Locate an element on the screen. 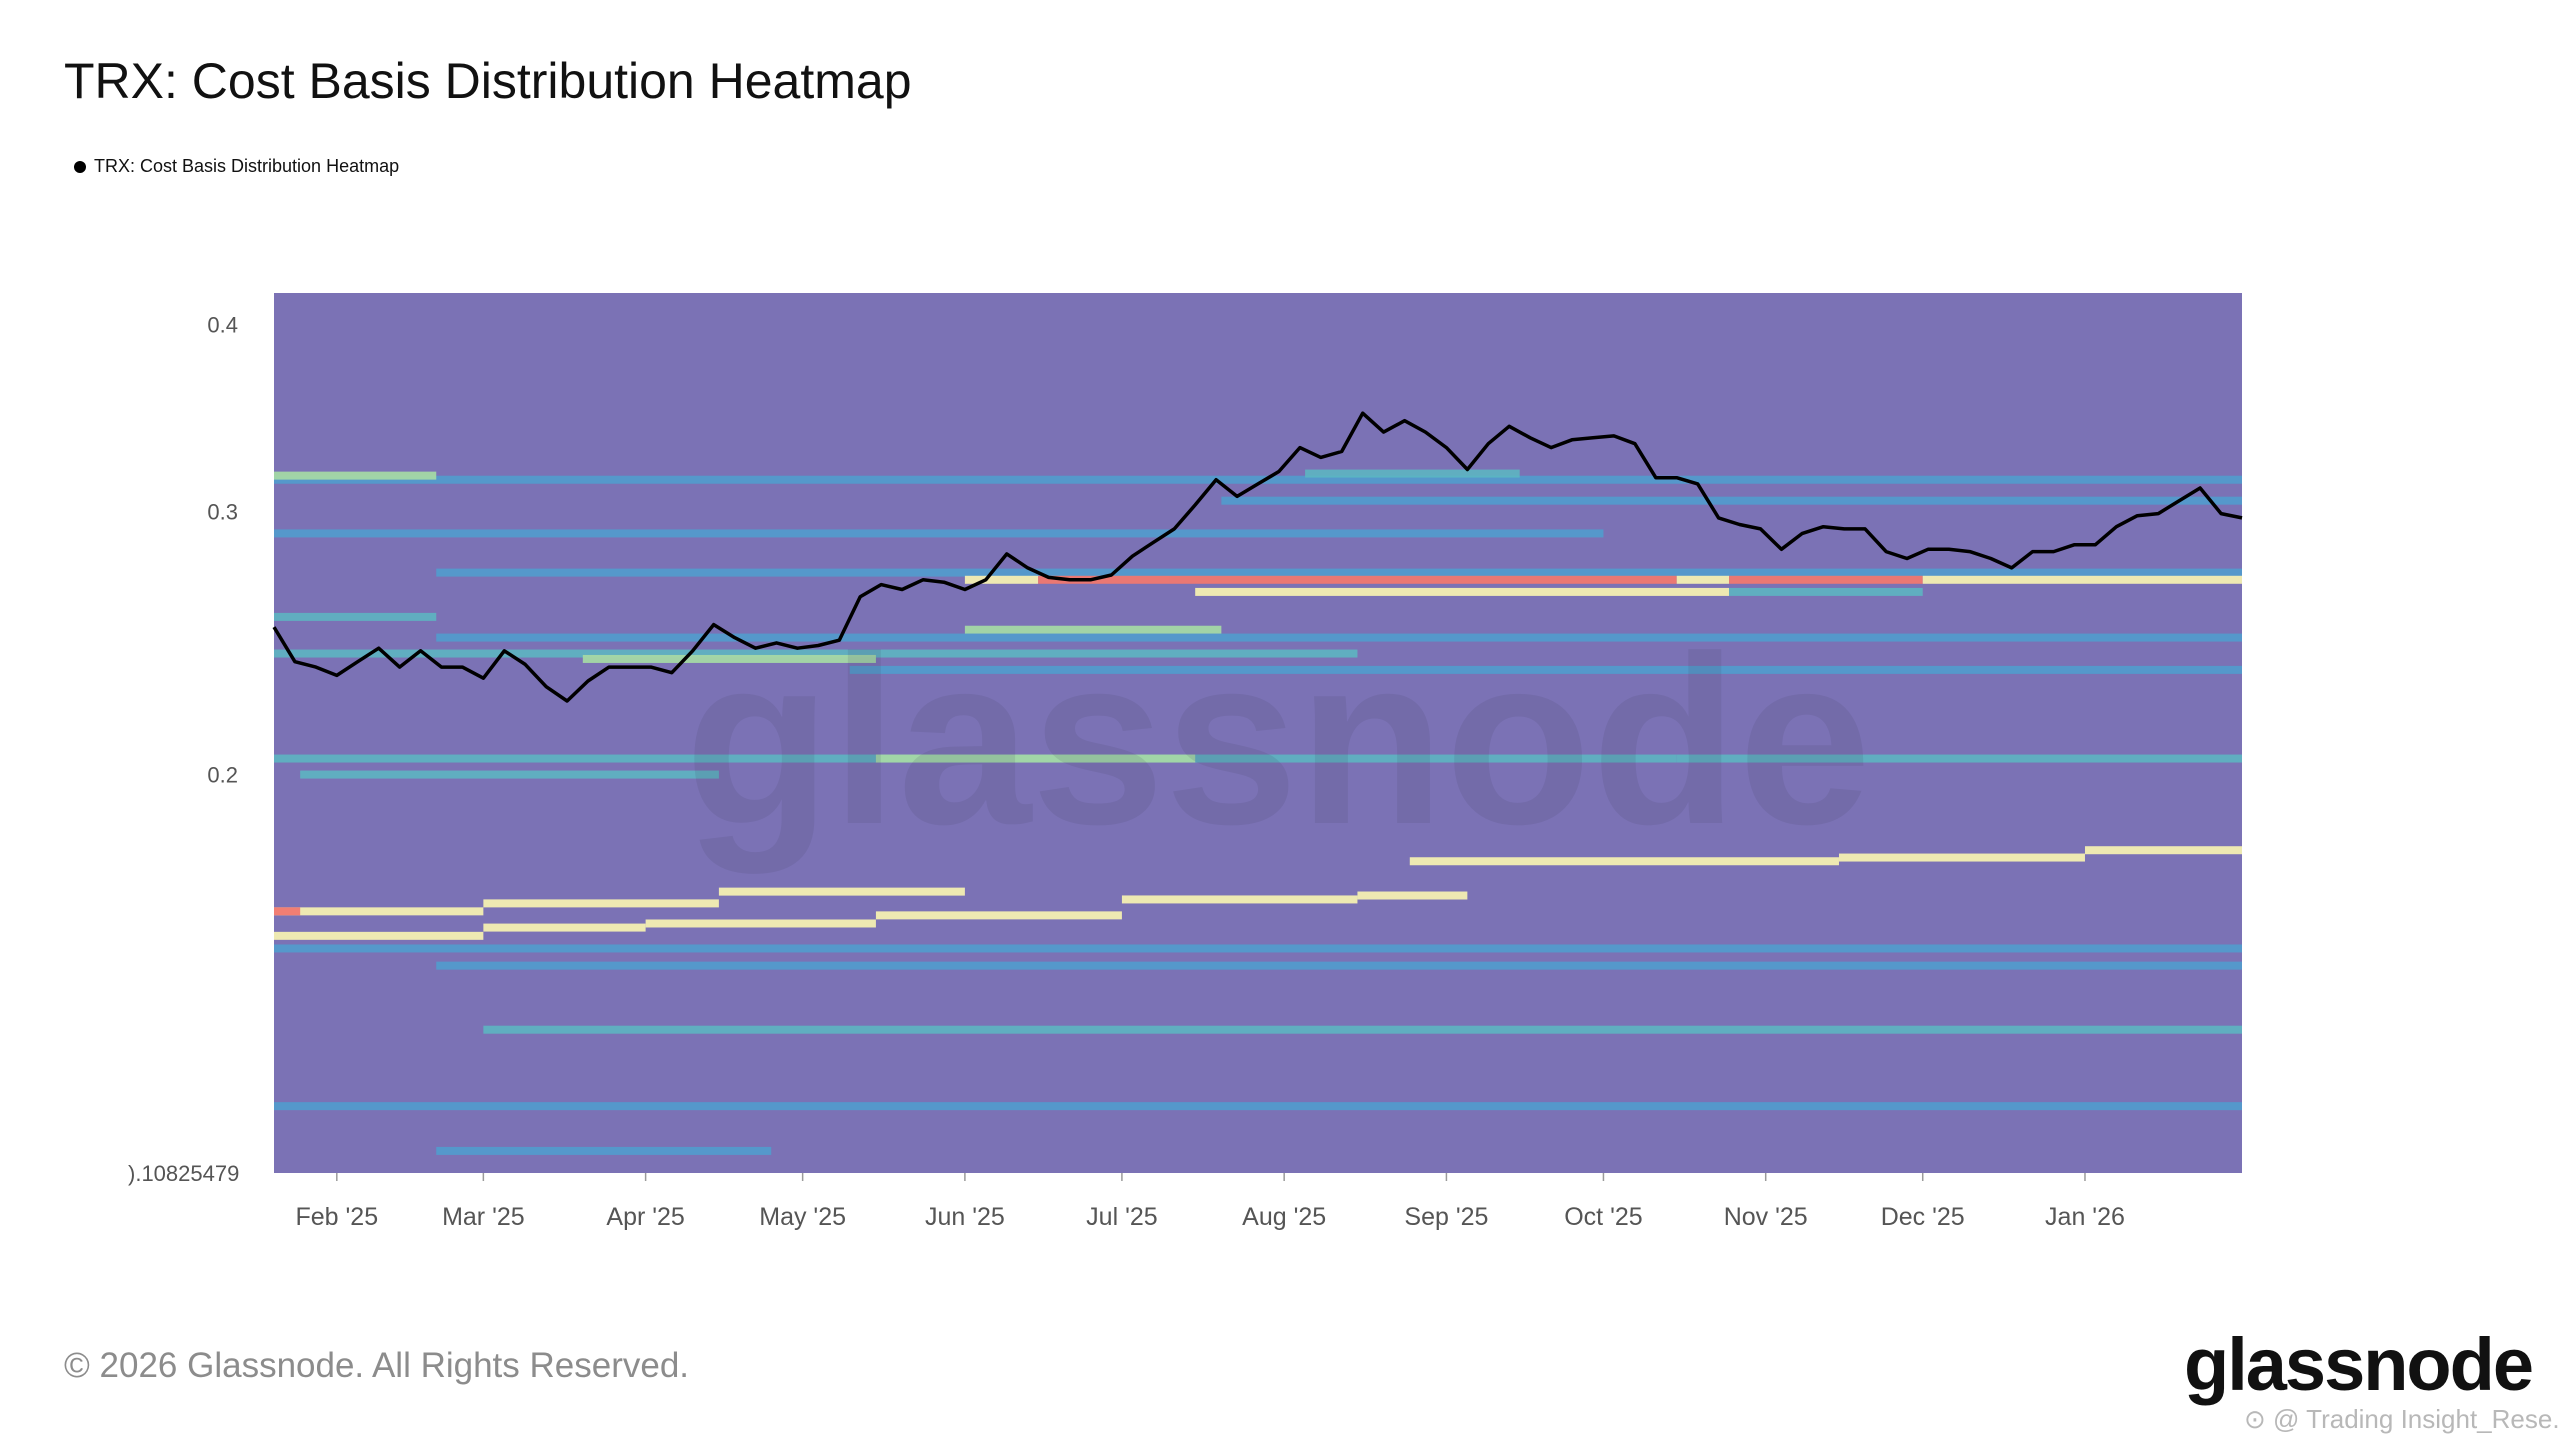 This screenshot has width=2560, height=1440. copyright-text: © 2026 Glassnode. All Rights Reserved. is located at coordinates (377, 1365).